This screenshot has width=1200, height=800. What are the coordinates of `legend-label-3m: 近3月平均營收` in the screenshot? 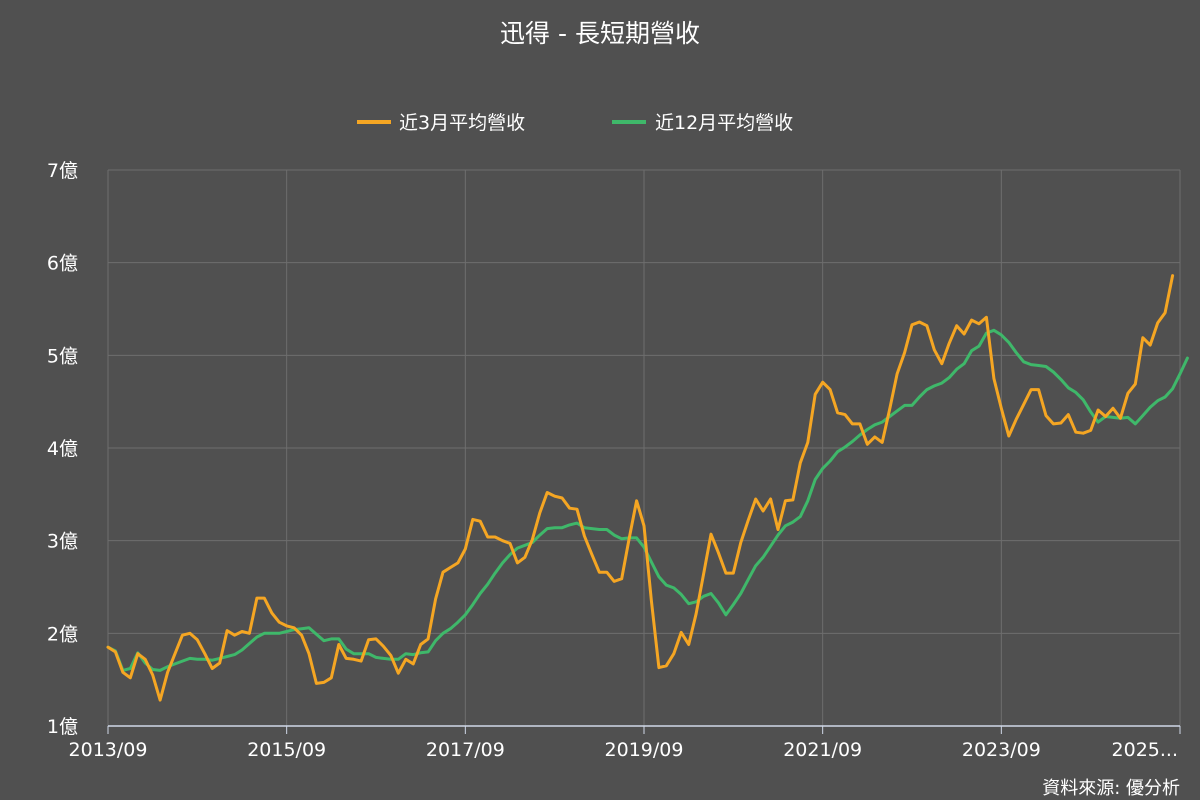 It's located at (462, 123).